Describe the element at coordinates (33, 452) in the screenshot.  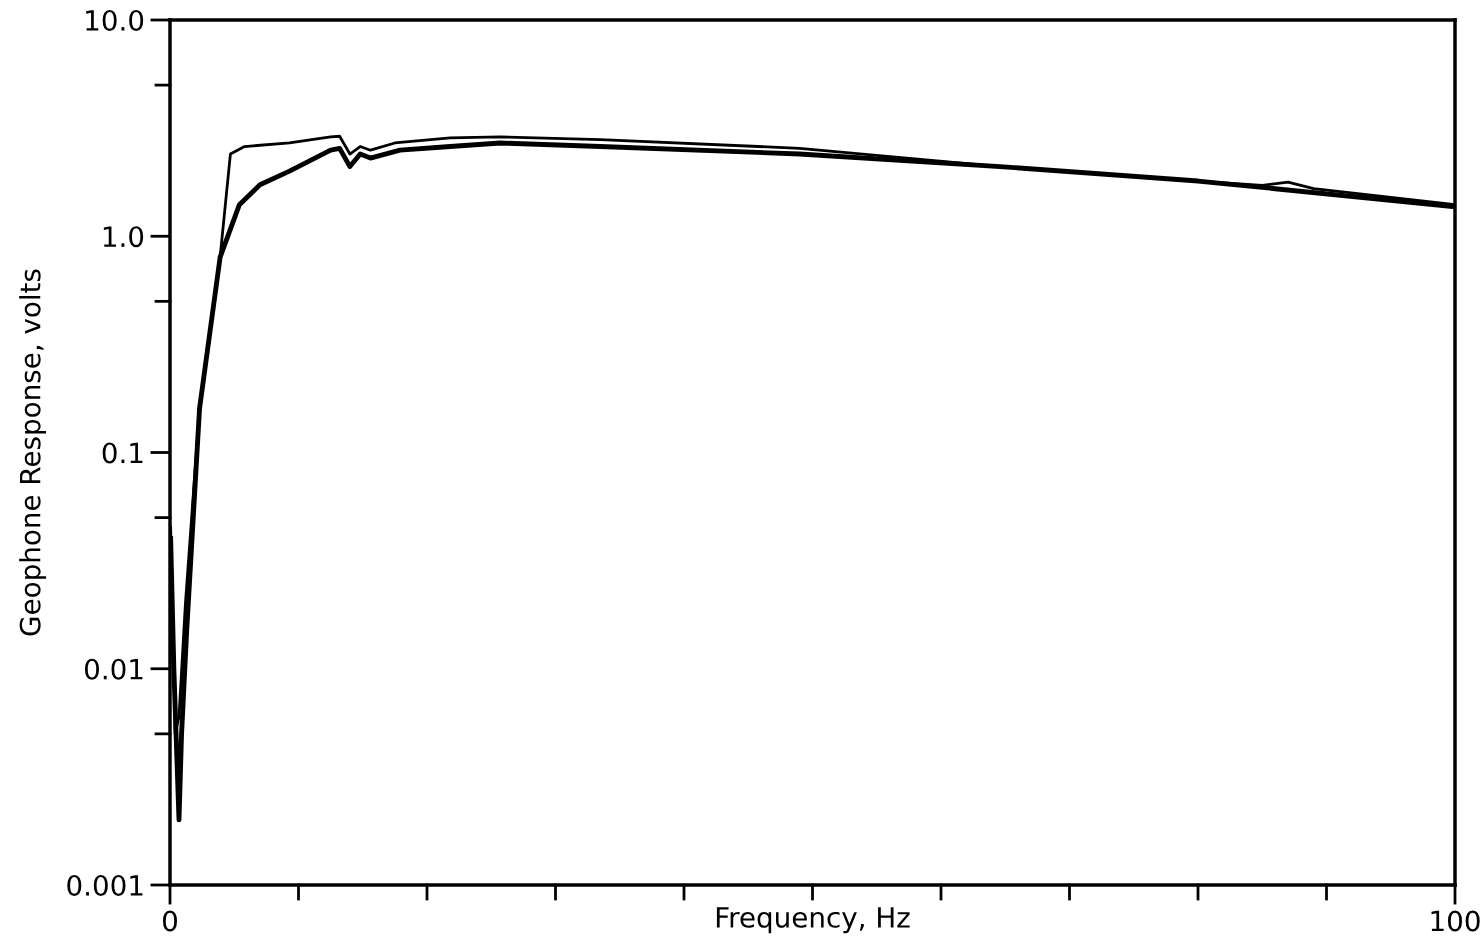
I see `y-axis-title: Geophone Response, volts` at that location.